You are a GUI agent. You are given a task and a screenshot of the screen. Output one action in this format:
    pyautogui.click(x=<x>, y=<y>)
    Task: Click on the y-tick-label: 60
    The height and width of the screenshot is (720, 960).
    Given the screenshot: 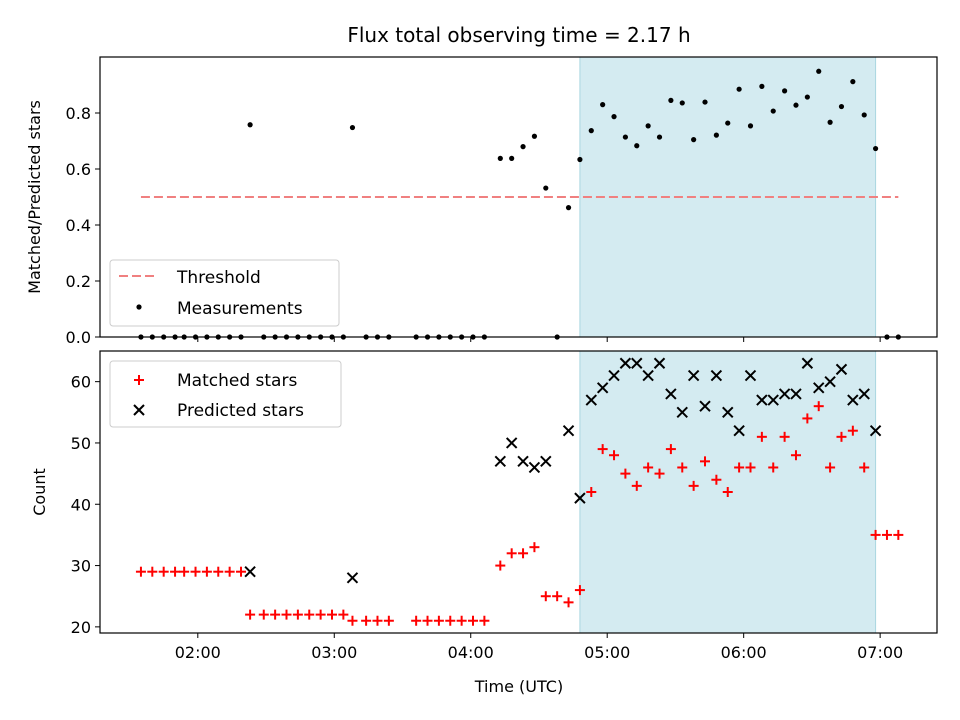 What is the action you would take?
    pyautogui.click(x=81, y=382)
    